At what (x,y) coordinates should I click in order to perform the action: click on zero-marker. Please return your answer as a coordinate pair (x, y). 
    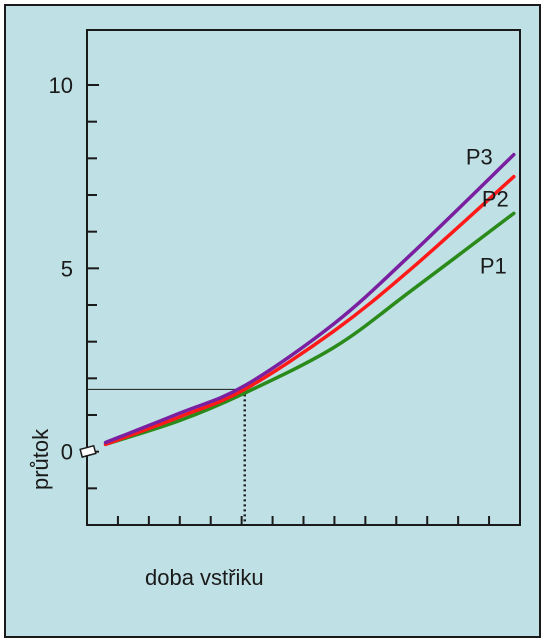
    Looking at the image, I should click on (88, 451).